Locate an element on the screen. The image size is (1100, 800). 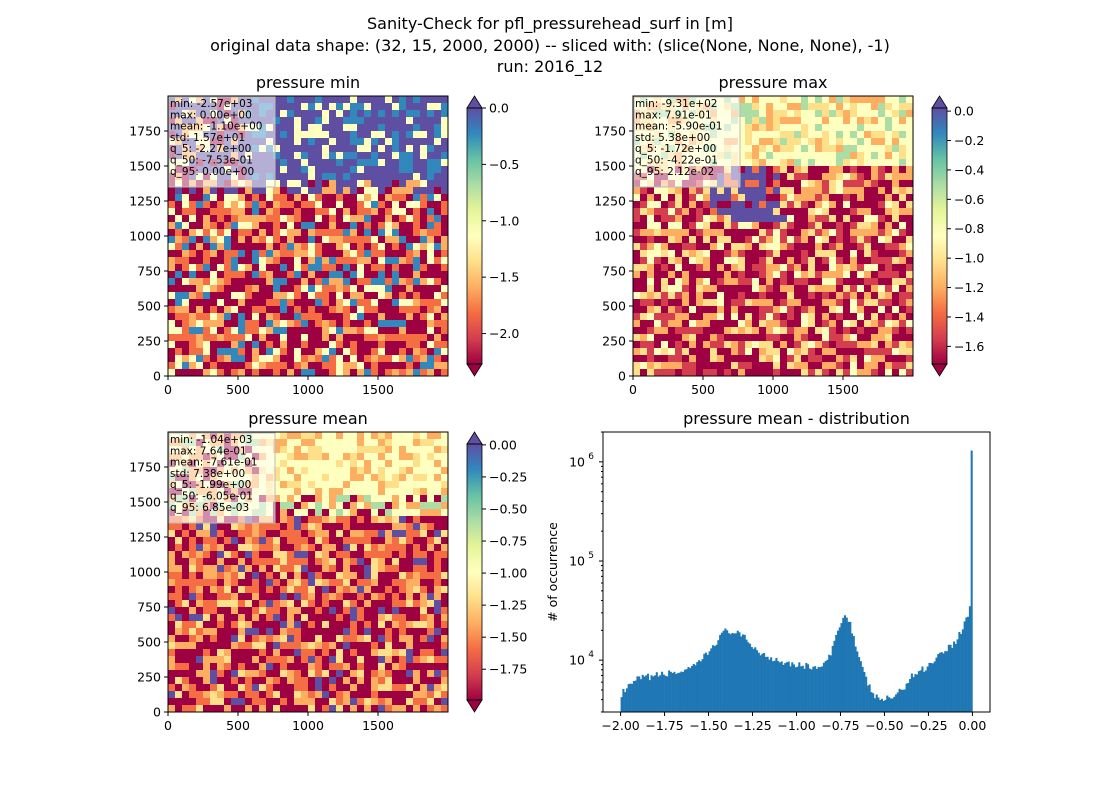
y-tick-label: 750 is located at coordinates (149, 271).